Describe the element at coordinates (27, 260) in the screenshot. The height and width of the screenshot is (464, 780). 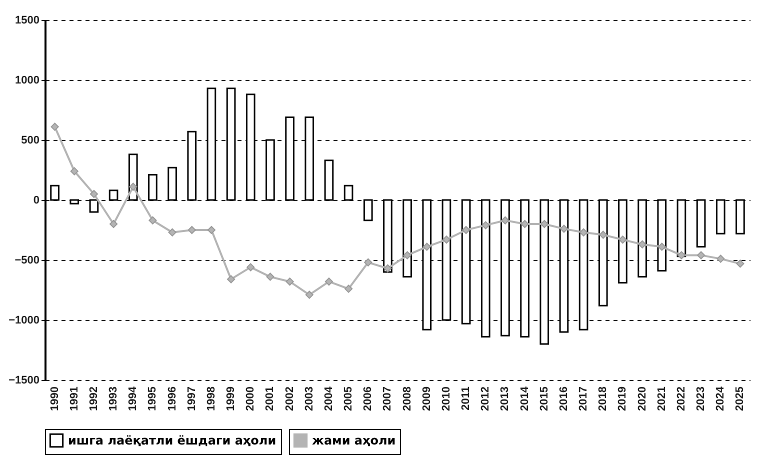
I see `y-tick-label: −500` at that location.